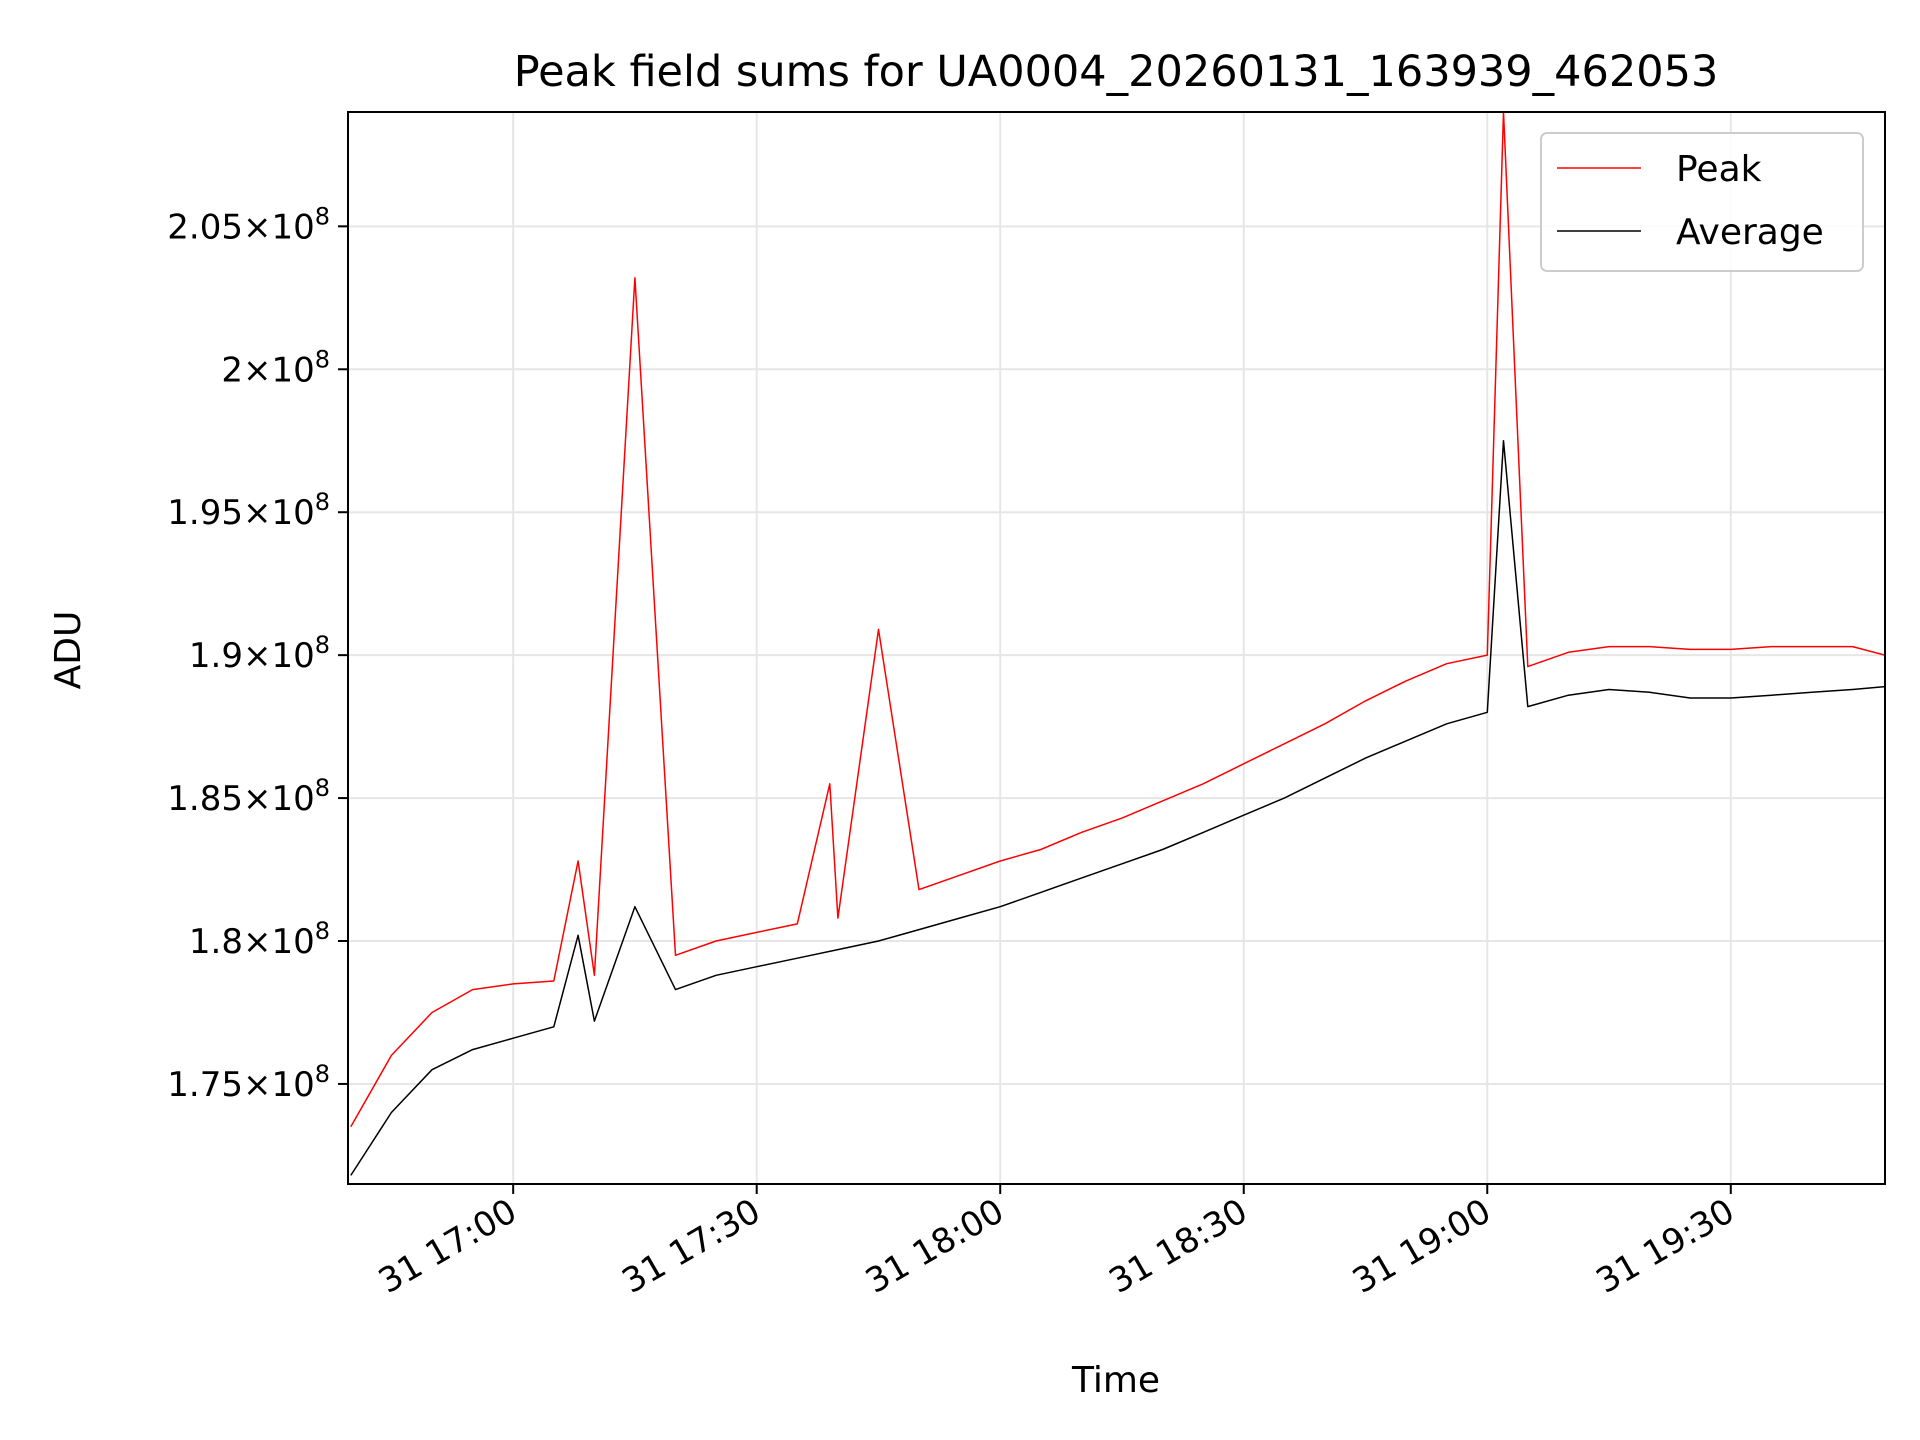 This screenshot has width=1920, height=1440. What do you see at coordinates (205, 227) in the screenshot?
I see `y-tick-mantissa: 2.05` at bounding box center [205, 227].